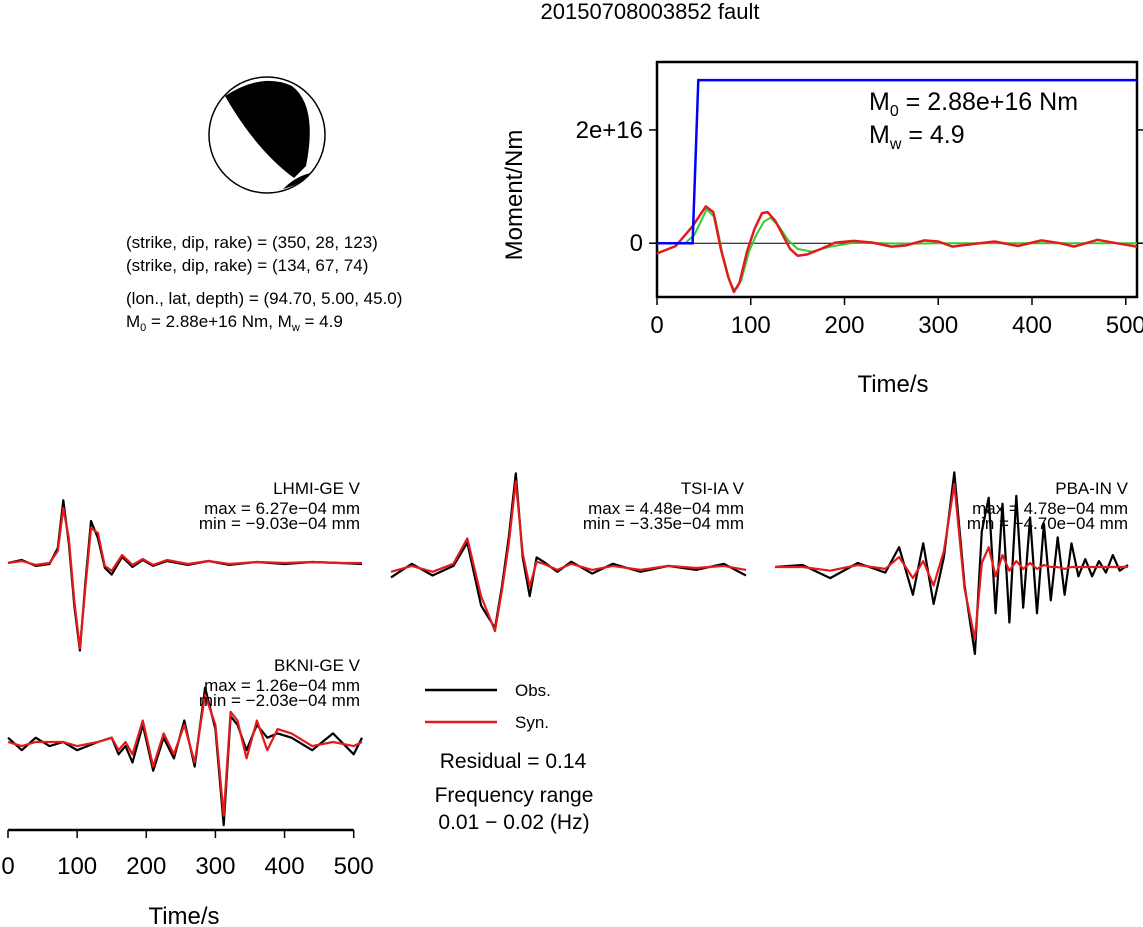 This screenshot has width=1143, height=927. What do you see at coordinates (1050, 508) in the screenshot?
I see `station-max-label: max = 4.78e−04 mm` at bounding box center [1050, 508].